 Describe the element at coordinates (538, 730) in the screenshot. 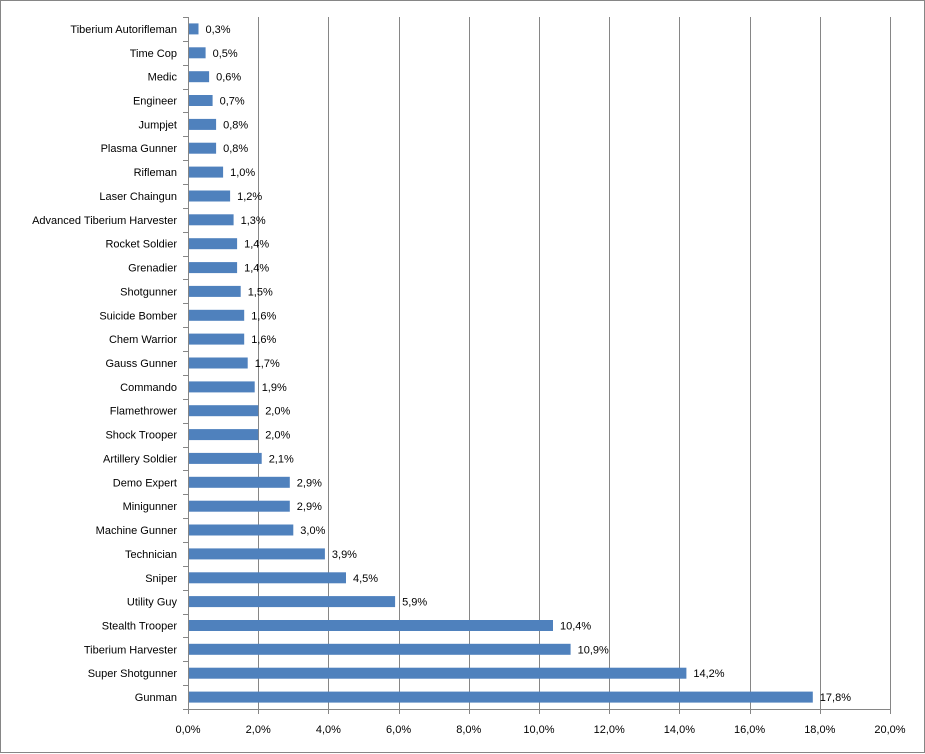

I see `x-tick-label: 10,0%` at that location.